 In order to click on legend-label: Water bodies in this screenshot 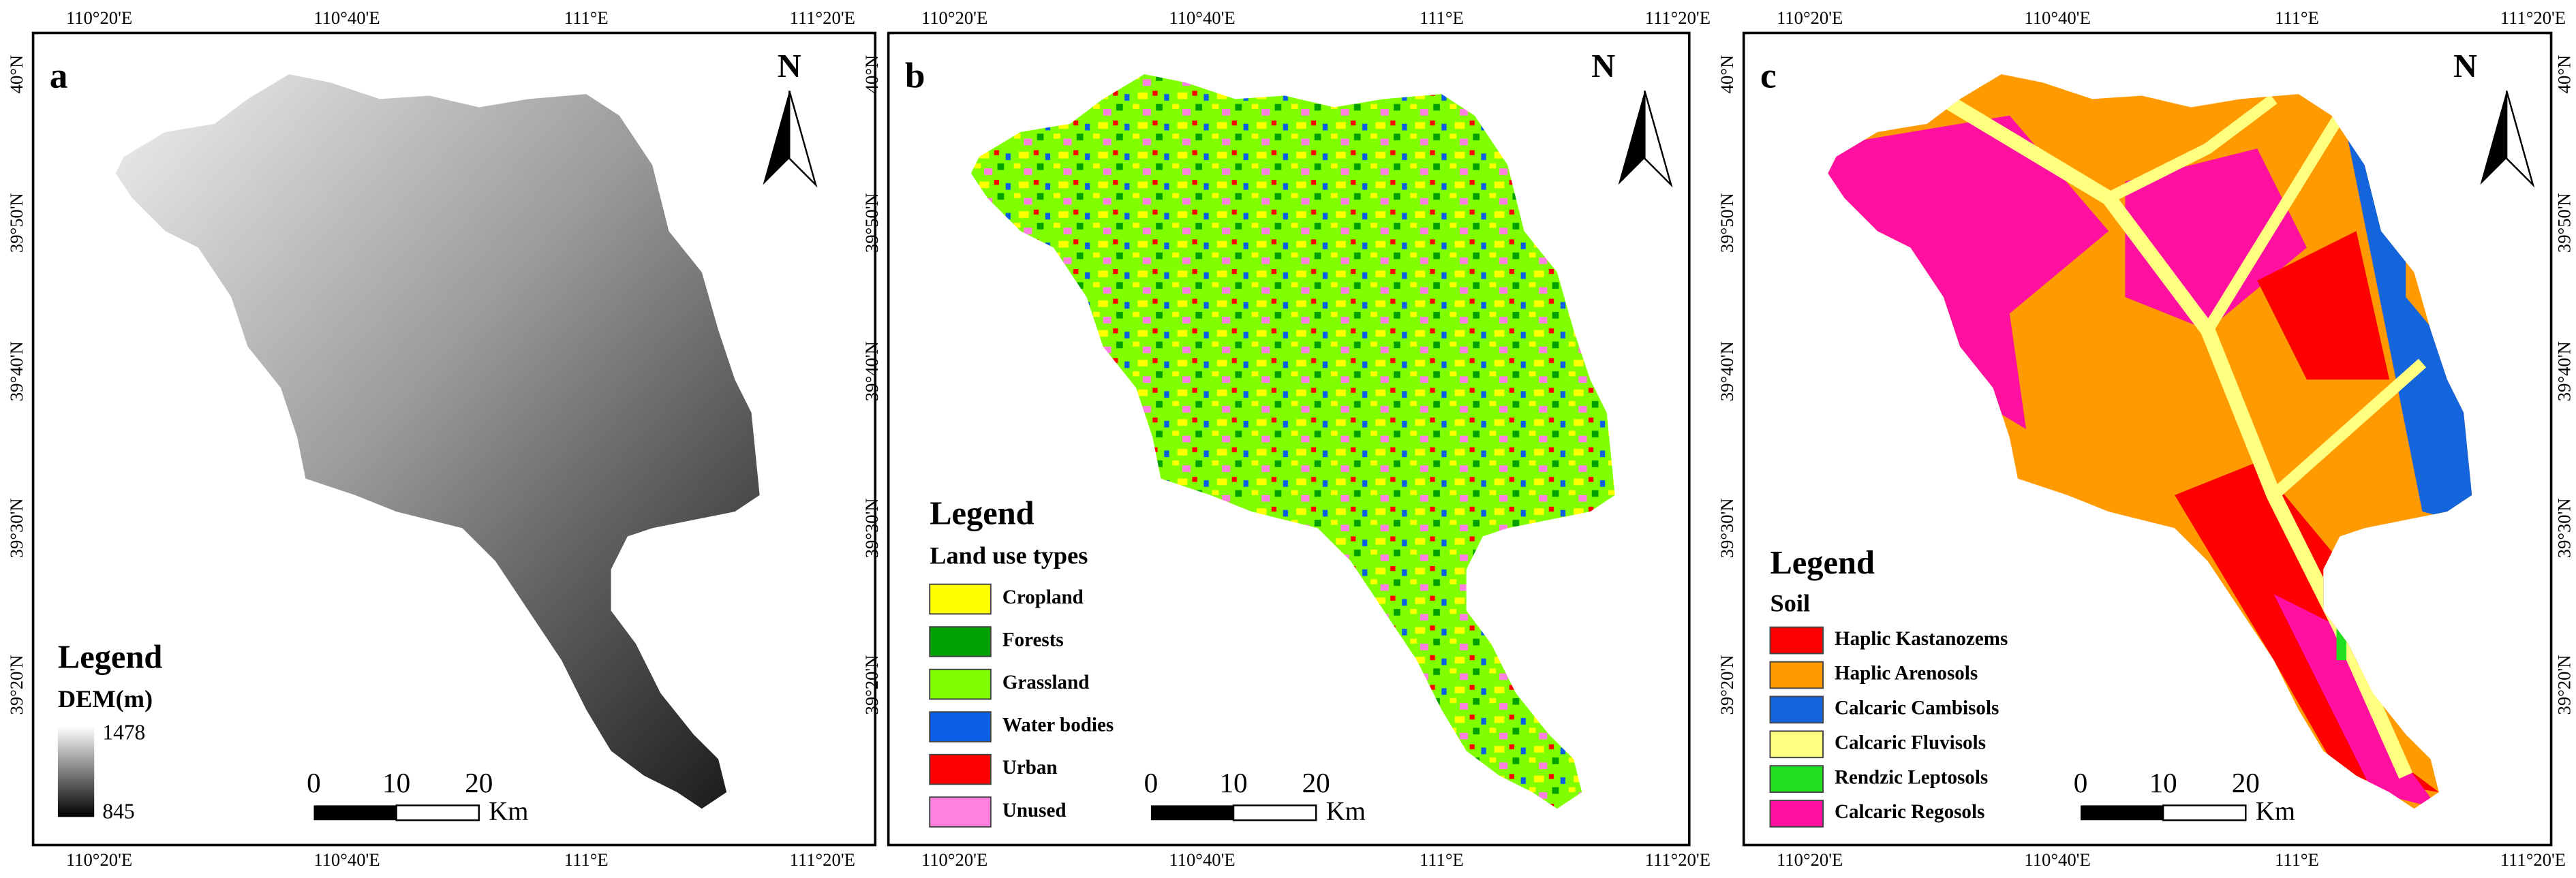, I will do `click(1058, 725)`.